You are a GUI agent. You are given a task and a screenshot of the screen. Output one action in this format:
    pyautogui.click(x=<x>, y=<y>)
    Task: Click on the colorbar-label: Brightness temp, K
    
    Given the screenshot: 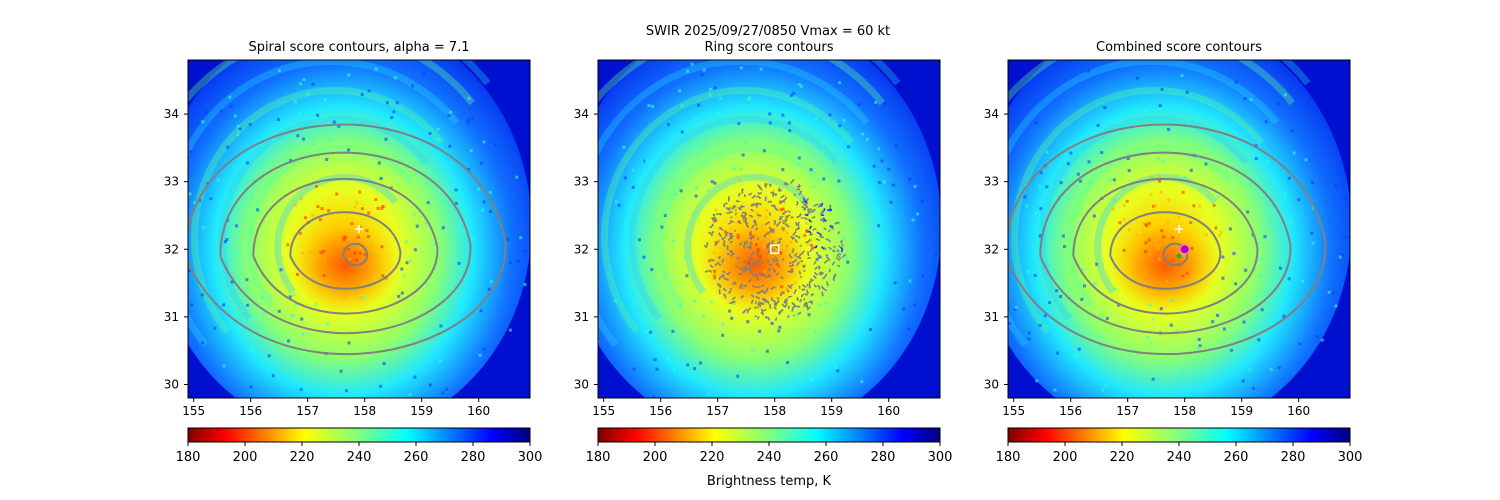 What is the action you would take?
    pyautogui.click(x=769, y=481)
    